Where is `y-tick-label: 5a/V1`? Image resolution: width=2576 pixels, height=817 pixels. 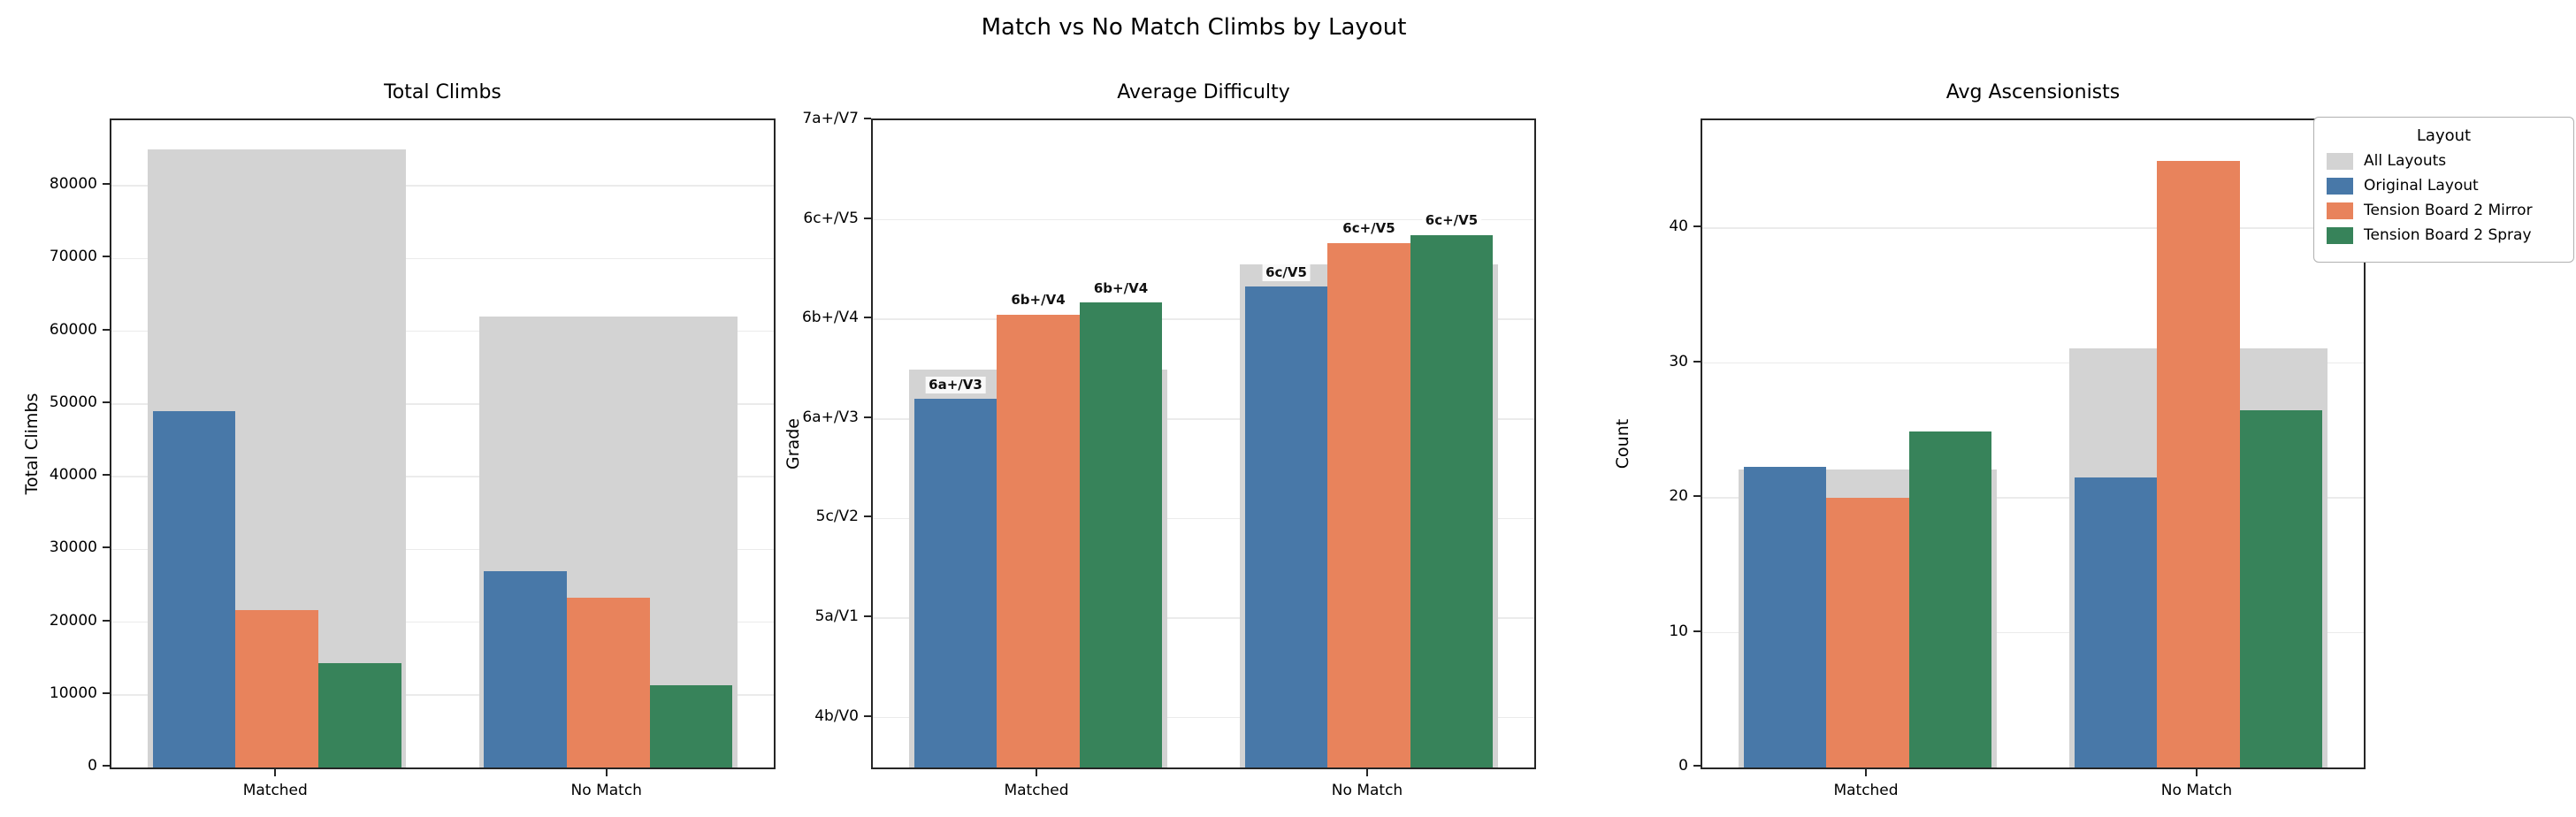 y-tick-label: 5a/V1 is located at coordinates (836, 616).